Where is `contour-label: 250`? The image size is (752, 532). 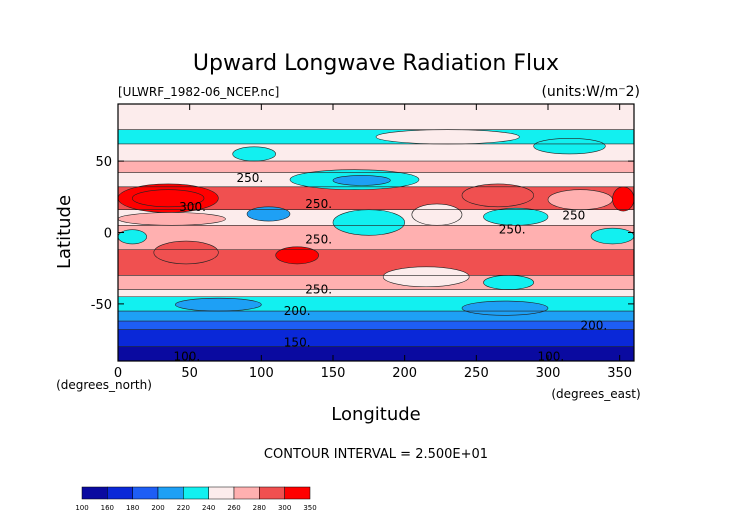 contour-label: 250 is located at coordinates (573, 215).